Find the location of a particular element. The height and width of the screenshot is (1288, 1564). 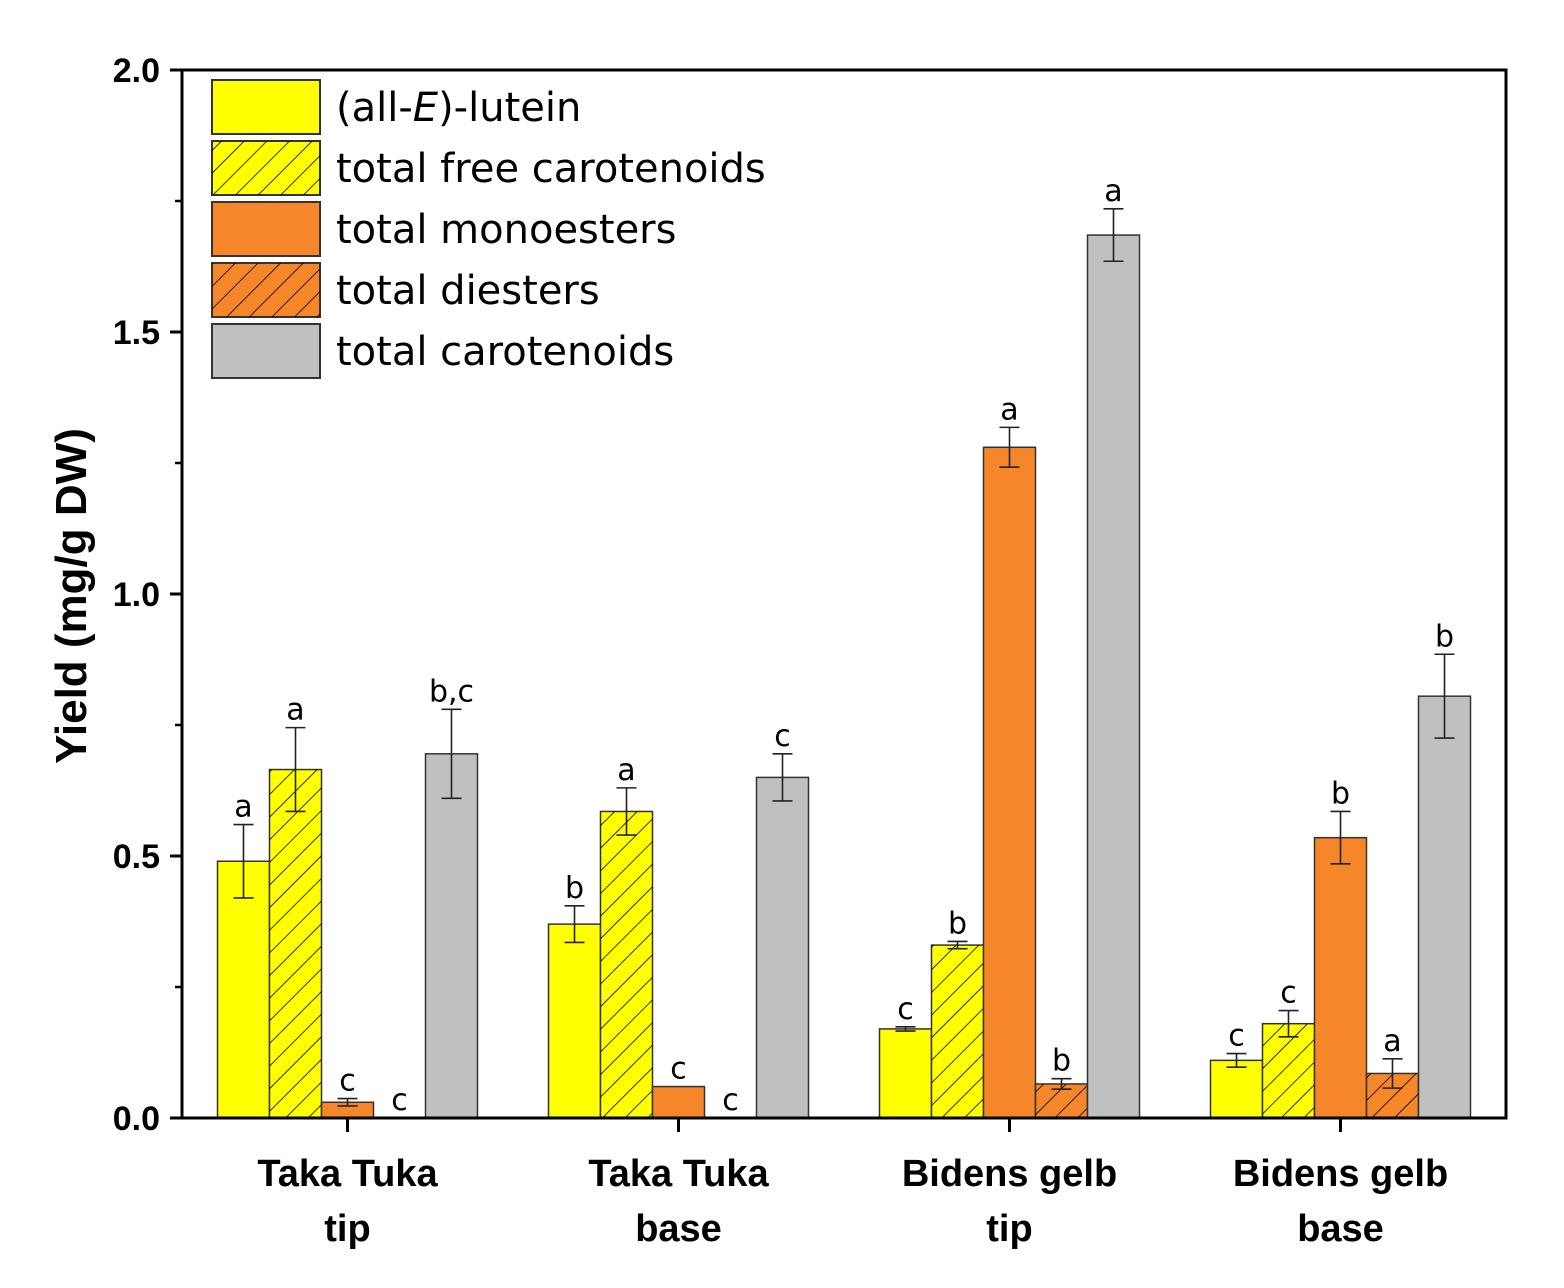

y-axis-title-group: Yield (mg/g DW) is located at coordinates (71, 596).